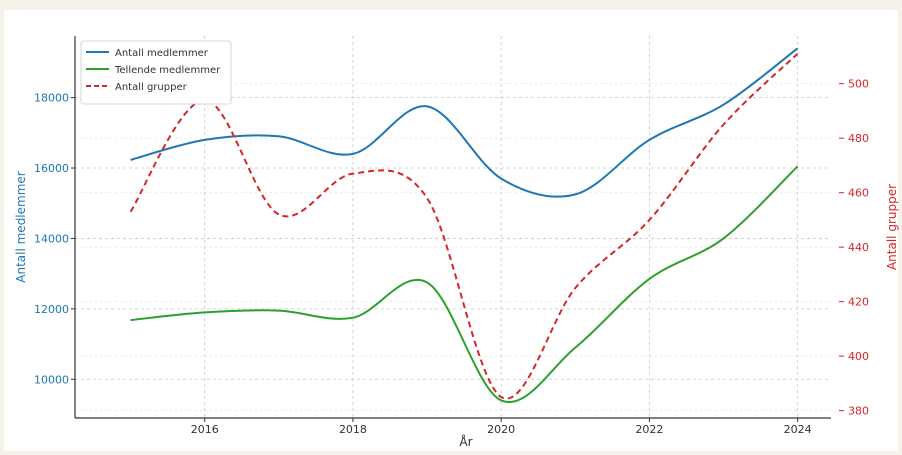 This screenshot has width=902, height=455. Describe the element at coordinates (649, 429) in the screenshot. I see `x-tick-label: 2022` at that location.